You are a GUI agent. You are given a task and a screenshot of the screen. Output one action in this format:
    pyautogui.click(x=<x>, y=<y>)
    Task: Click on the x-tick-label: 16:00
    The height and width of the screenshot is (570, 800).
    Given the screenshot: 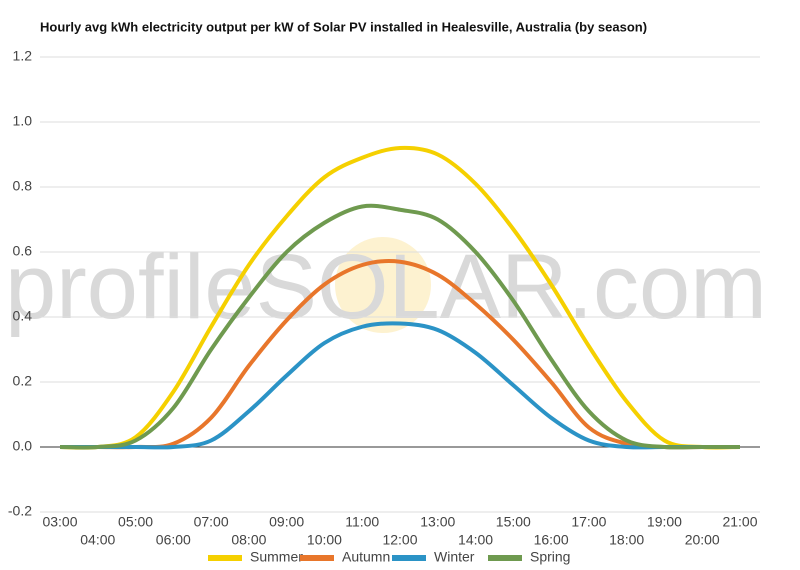 What is the action you would take?
    pyautogui.click(x=551, y=540)
    